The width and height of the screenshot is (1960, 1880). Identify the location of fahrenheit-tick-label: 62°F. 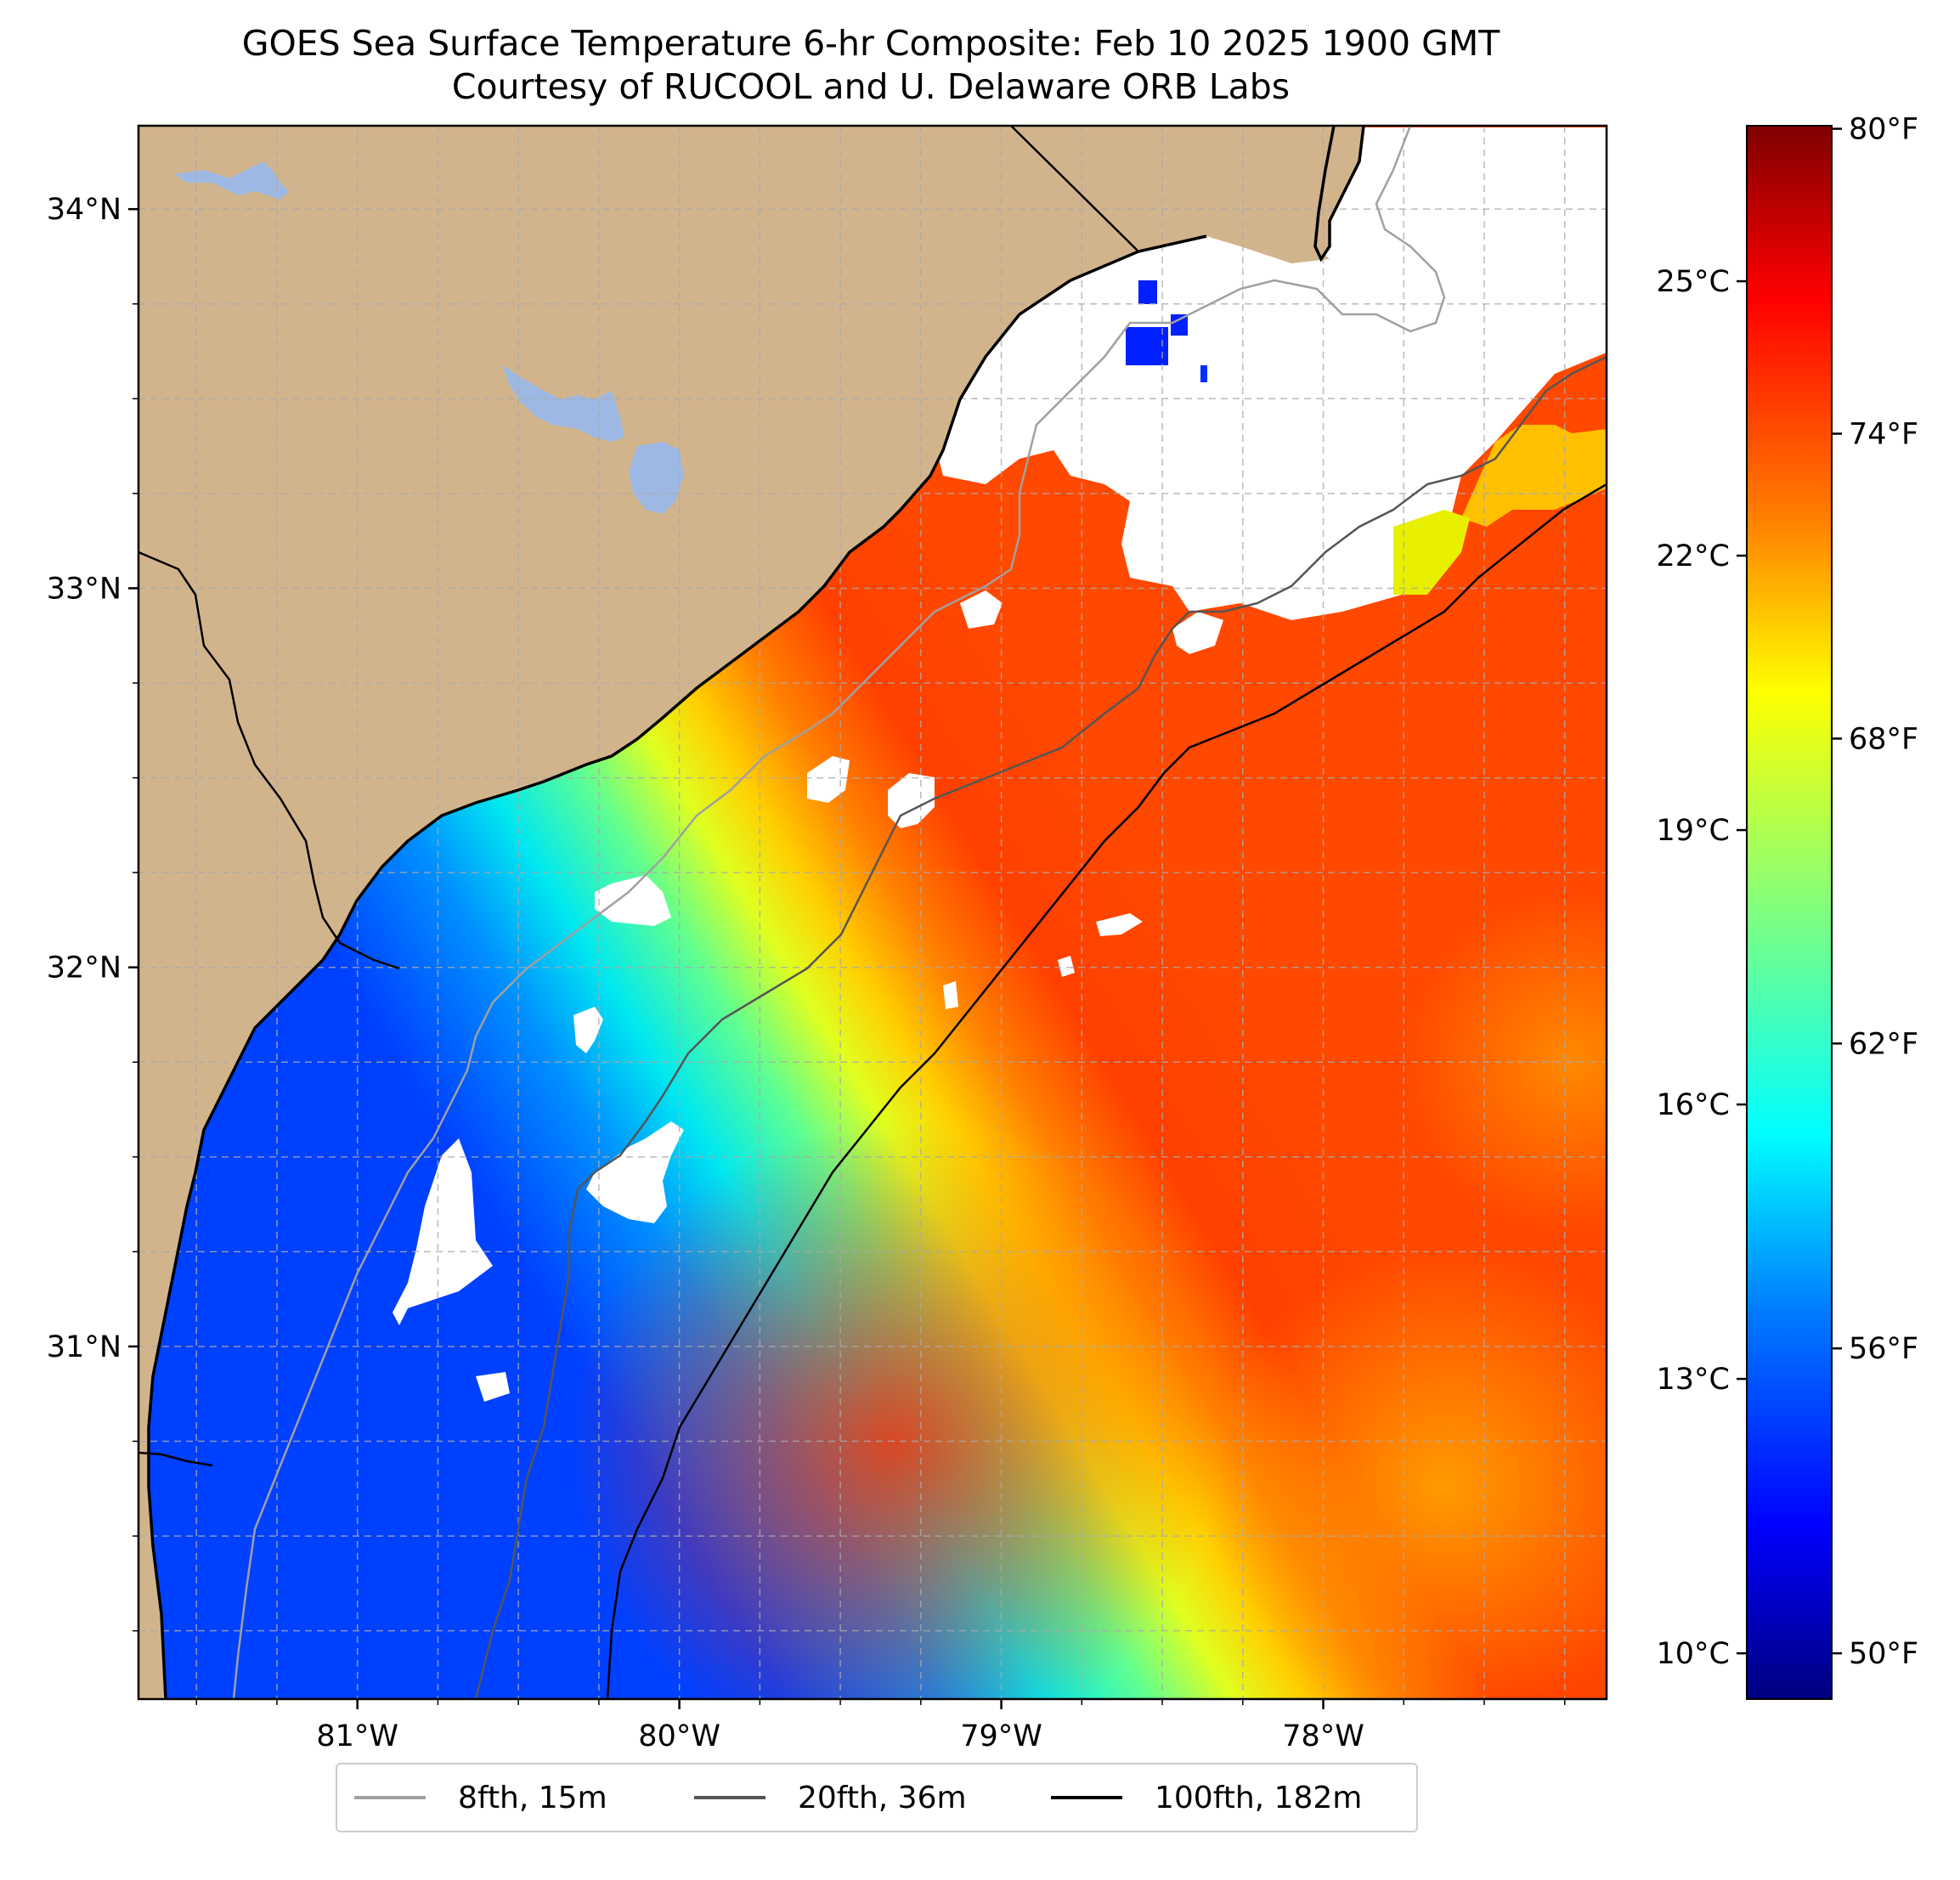
(1884, 1044).